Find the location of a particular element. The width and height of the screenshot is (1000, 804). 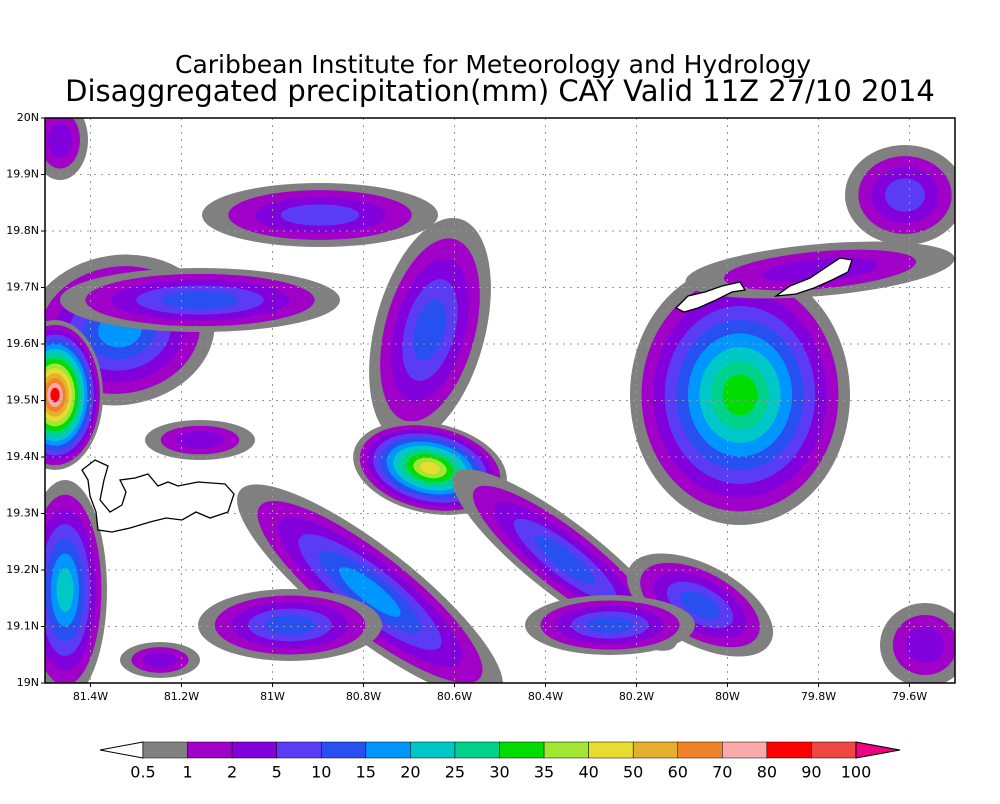

colorbar-label: 2 is located at coordinates (232, 772).